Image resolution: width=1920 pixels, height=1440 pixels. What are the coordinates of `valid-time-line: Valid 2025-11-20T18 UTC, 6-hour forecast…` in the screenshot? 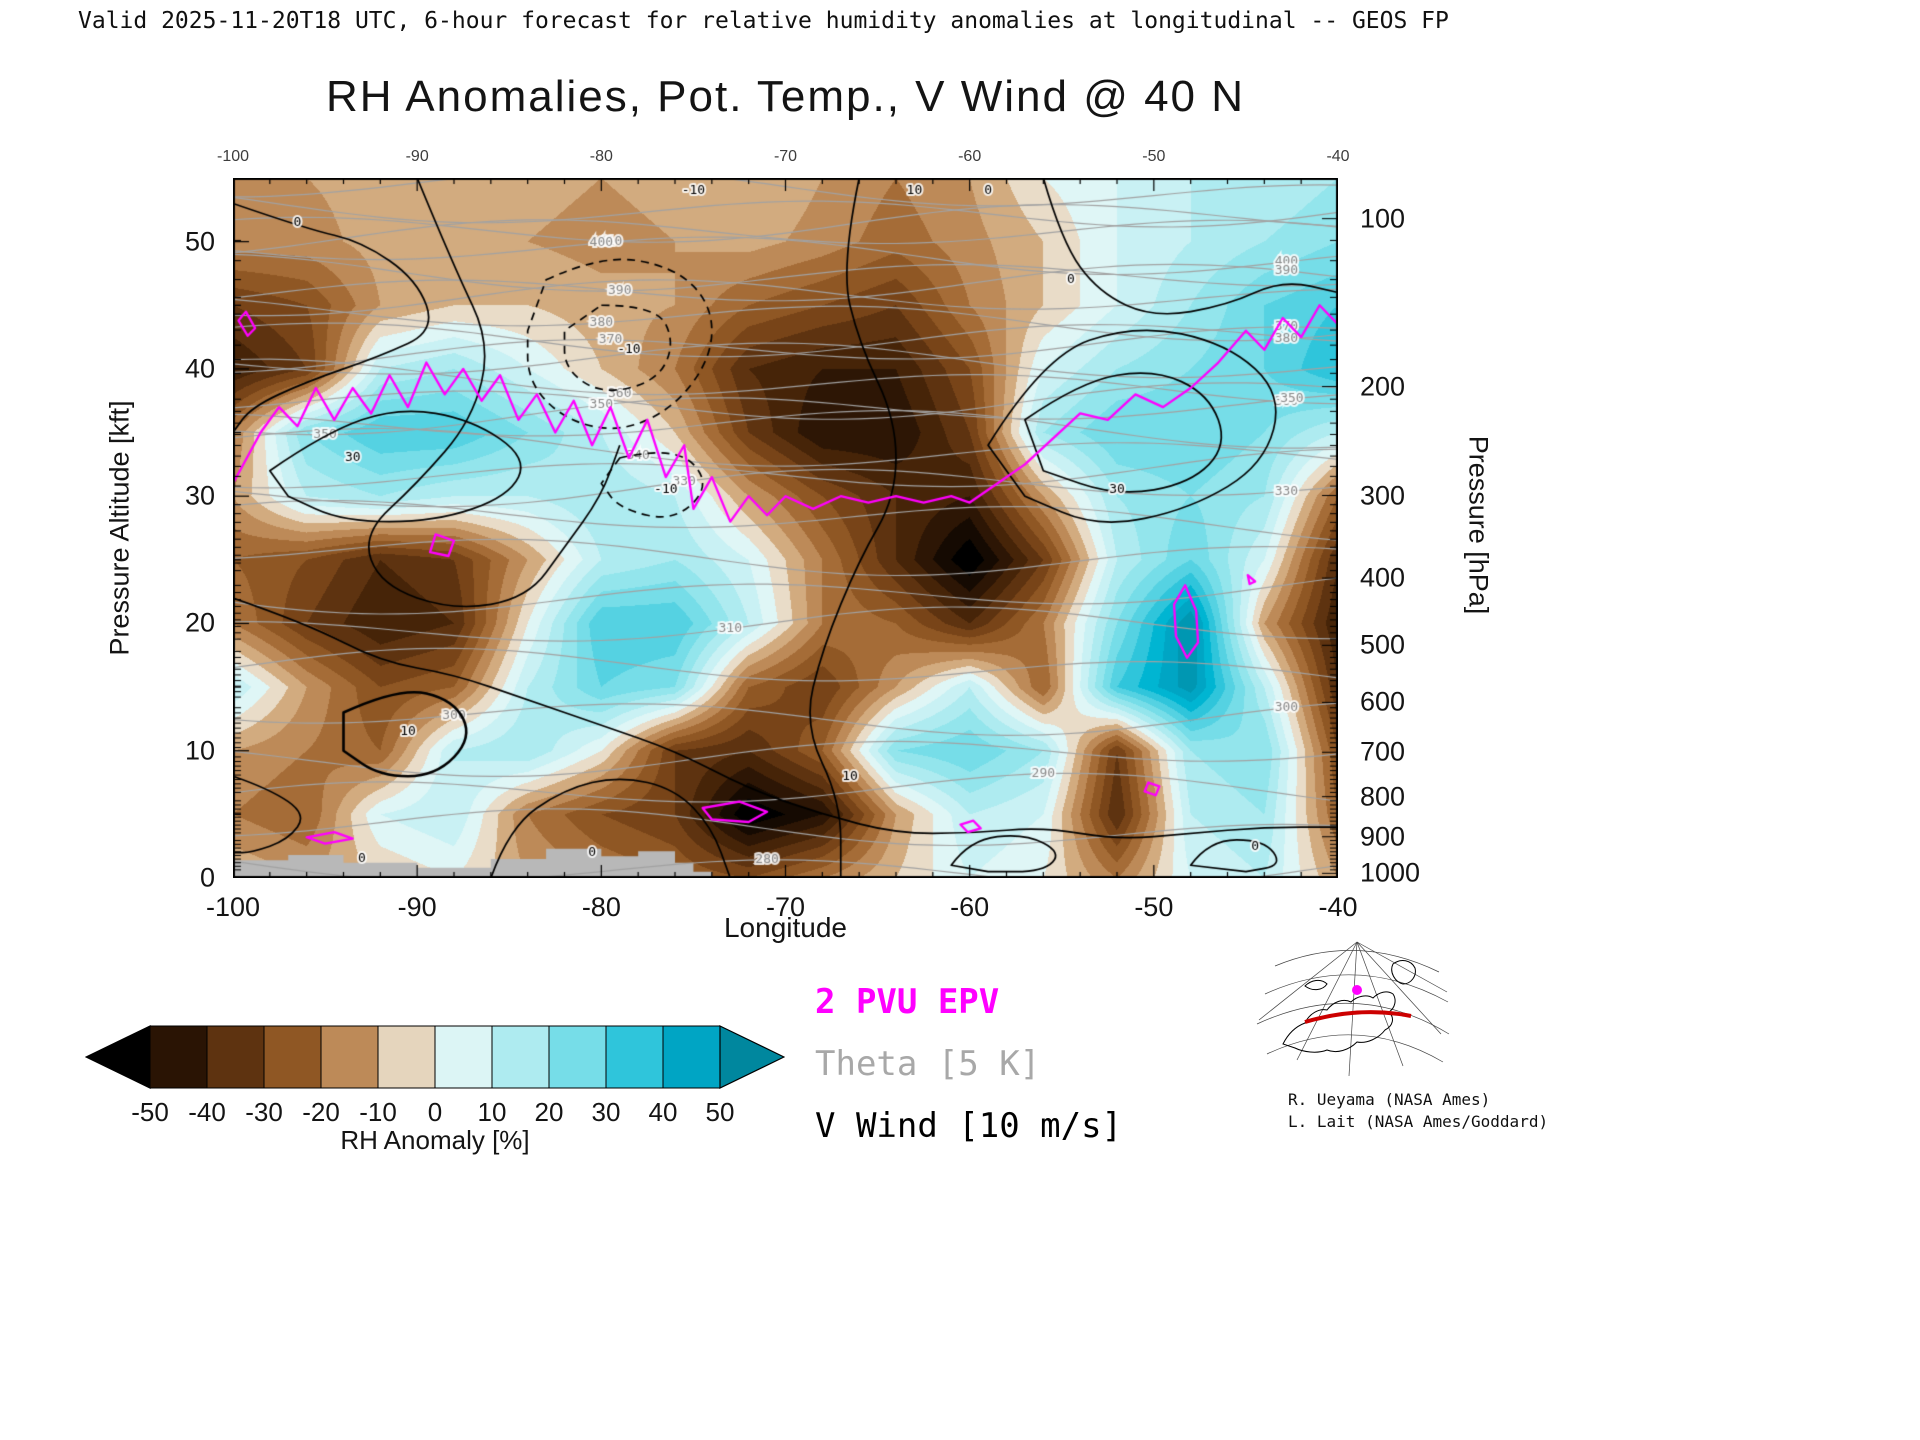 It's located at (763, 21).